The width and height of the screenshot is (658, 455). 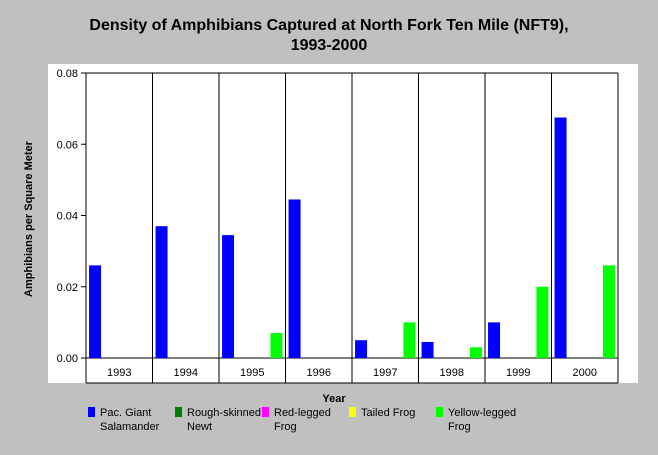 What do you see at coordinates (296, 420) in the screenshot?
I see `legend-item: Red-legged Frog` at bounding box center [296, 420].